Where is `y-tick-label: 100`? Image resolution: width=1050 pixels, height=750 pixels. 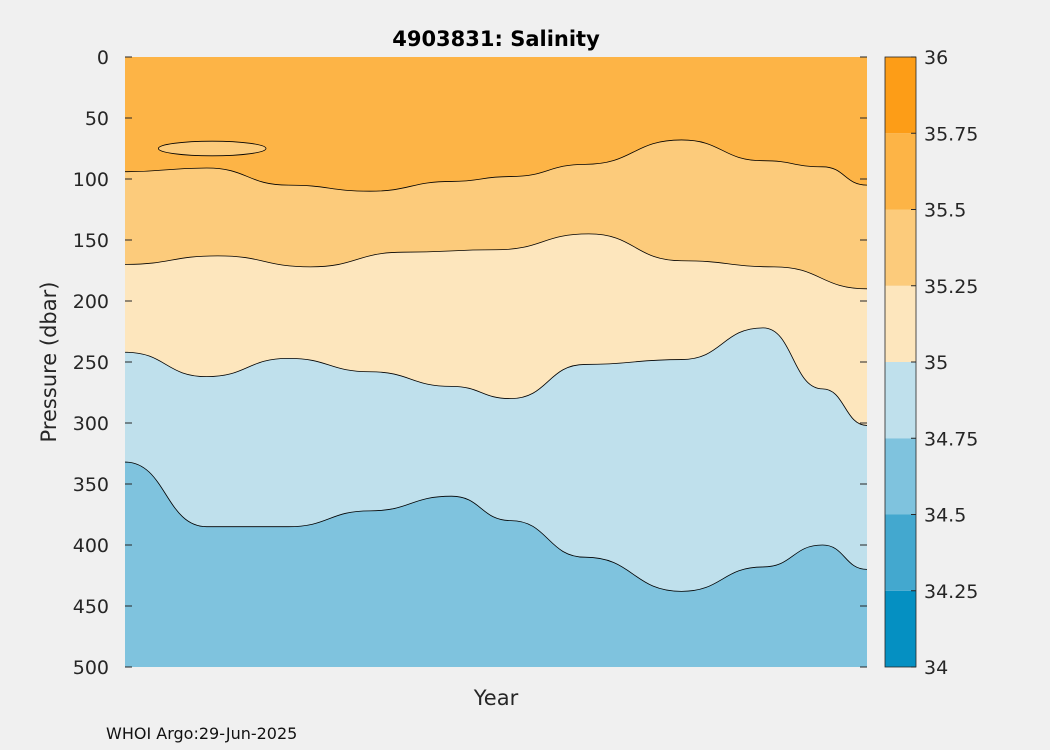
y-tick-label: 100 is located at coordinates (91, 180).